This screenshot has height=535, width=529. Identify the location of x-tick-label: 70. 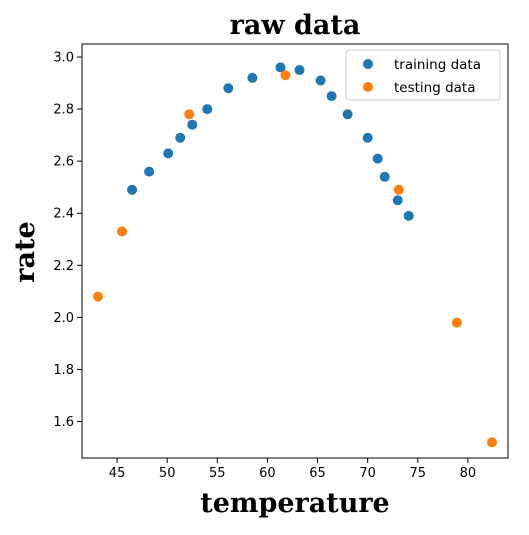
(367, 473).